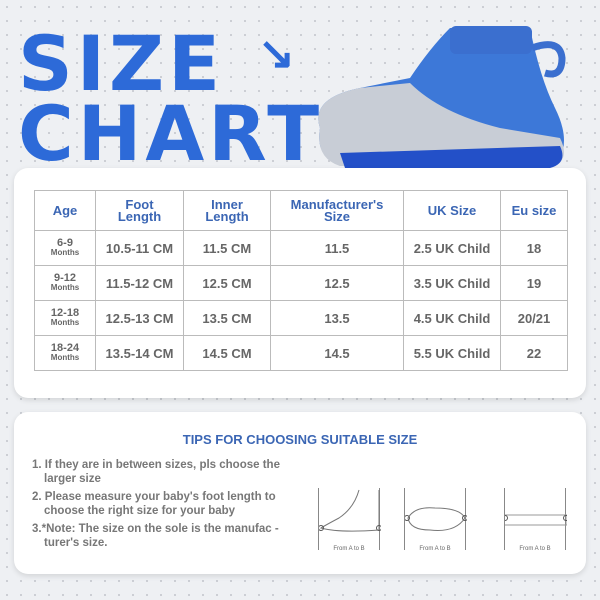 This screenshot has height=600, width=600. What do you see at coordinates (171, 133) in the screenshot?
I see `title-chart: CHART` at bounding box center [171, 133].